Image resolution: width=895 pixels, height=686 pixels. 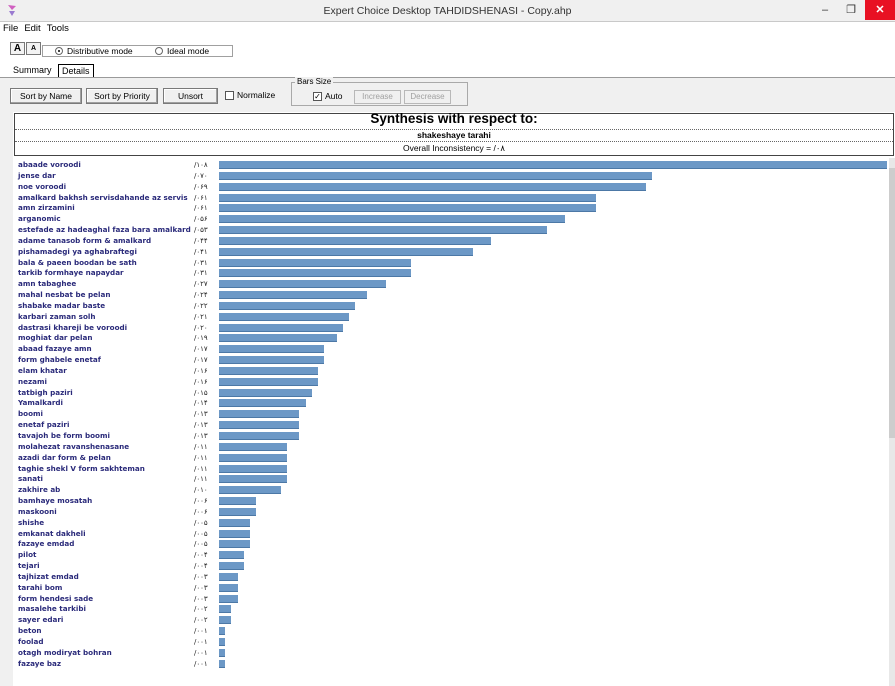 I want to click on chart-row: pishamadegi ya aghabraftegi/۰۴۱, so click(x=451, y=252).